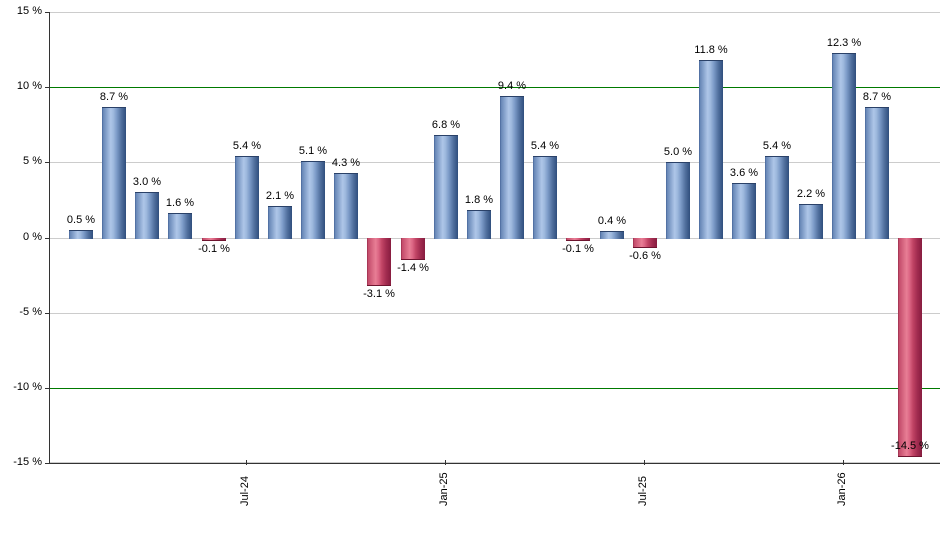 This screenshot has width=940, height=550. I want to click on bar-value-label-3: 1.6 %, so click(180, 203).